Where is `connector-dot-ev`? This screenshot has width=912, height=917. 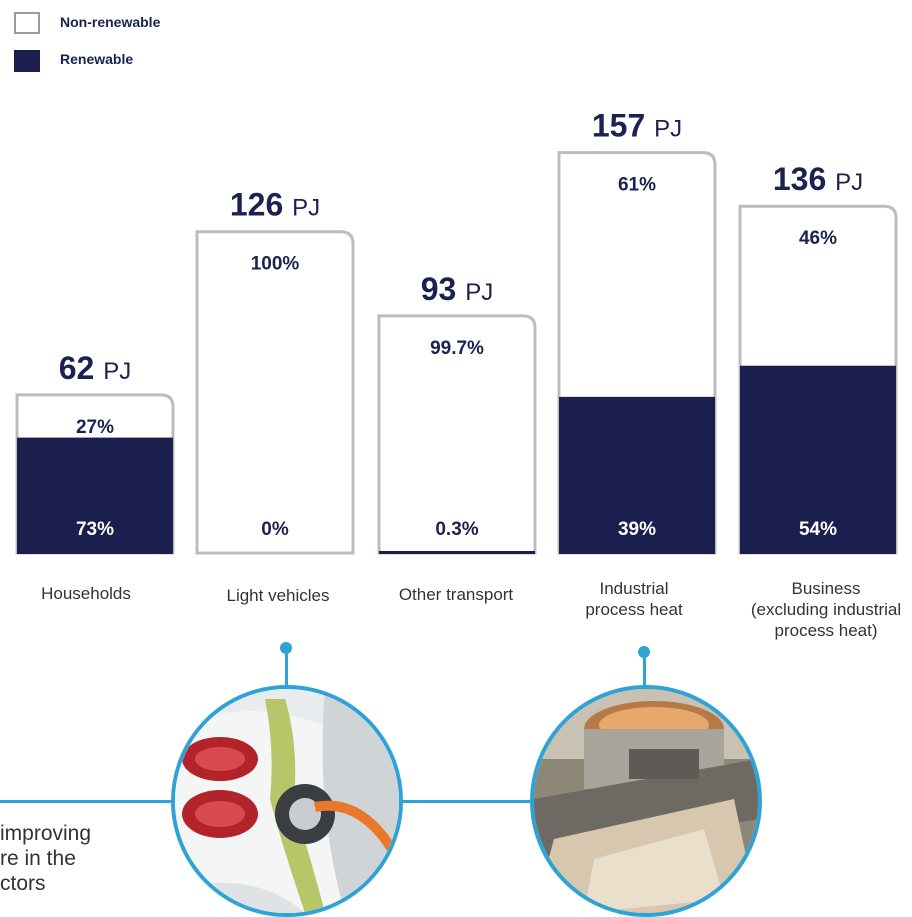 connector-dot-ev is located at coordinates (286, 648).